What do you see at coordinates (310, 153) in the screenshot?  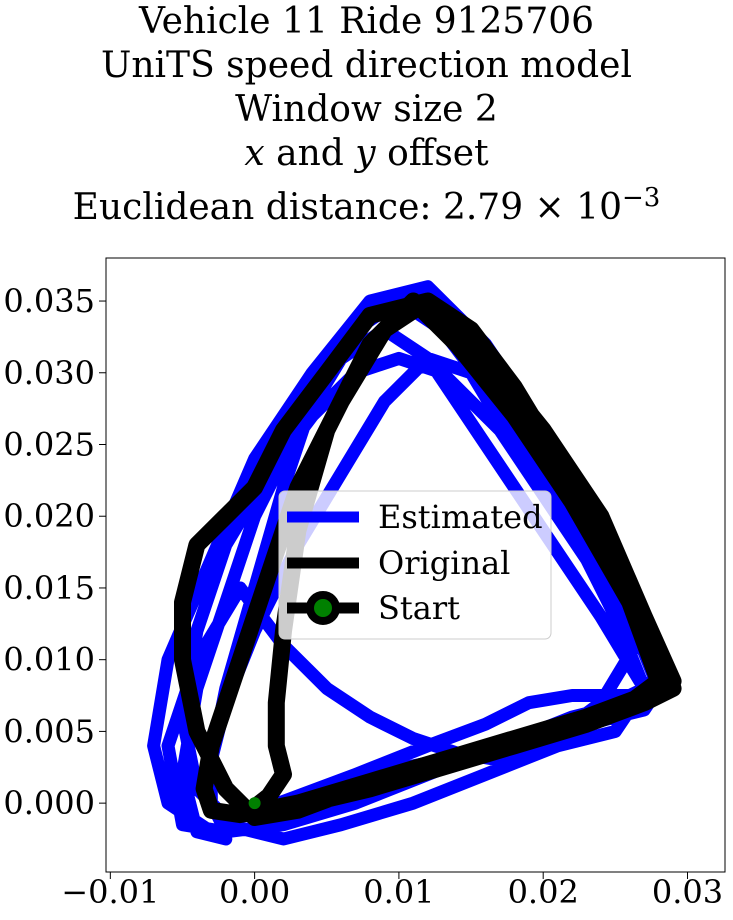 I see `title-and-text: and` at bounding box center [310, 153].